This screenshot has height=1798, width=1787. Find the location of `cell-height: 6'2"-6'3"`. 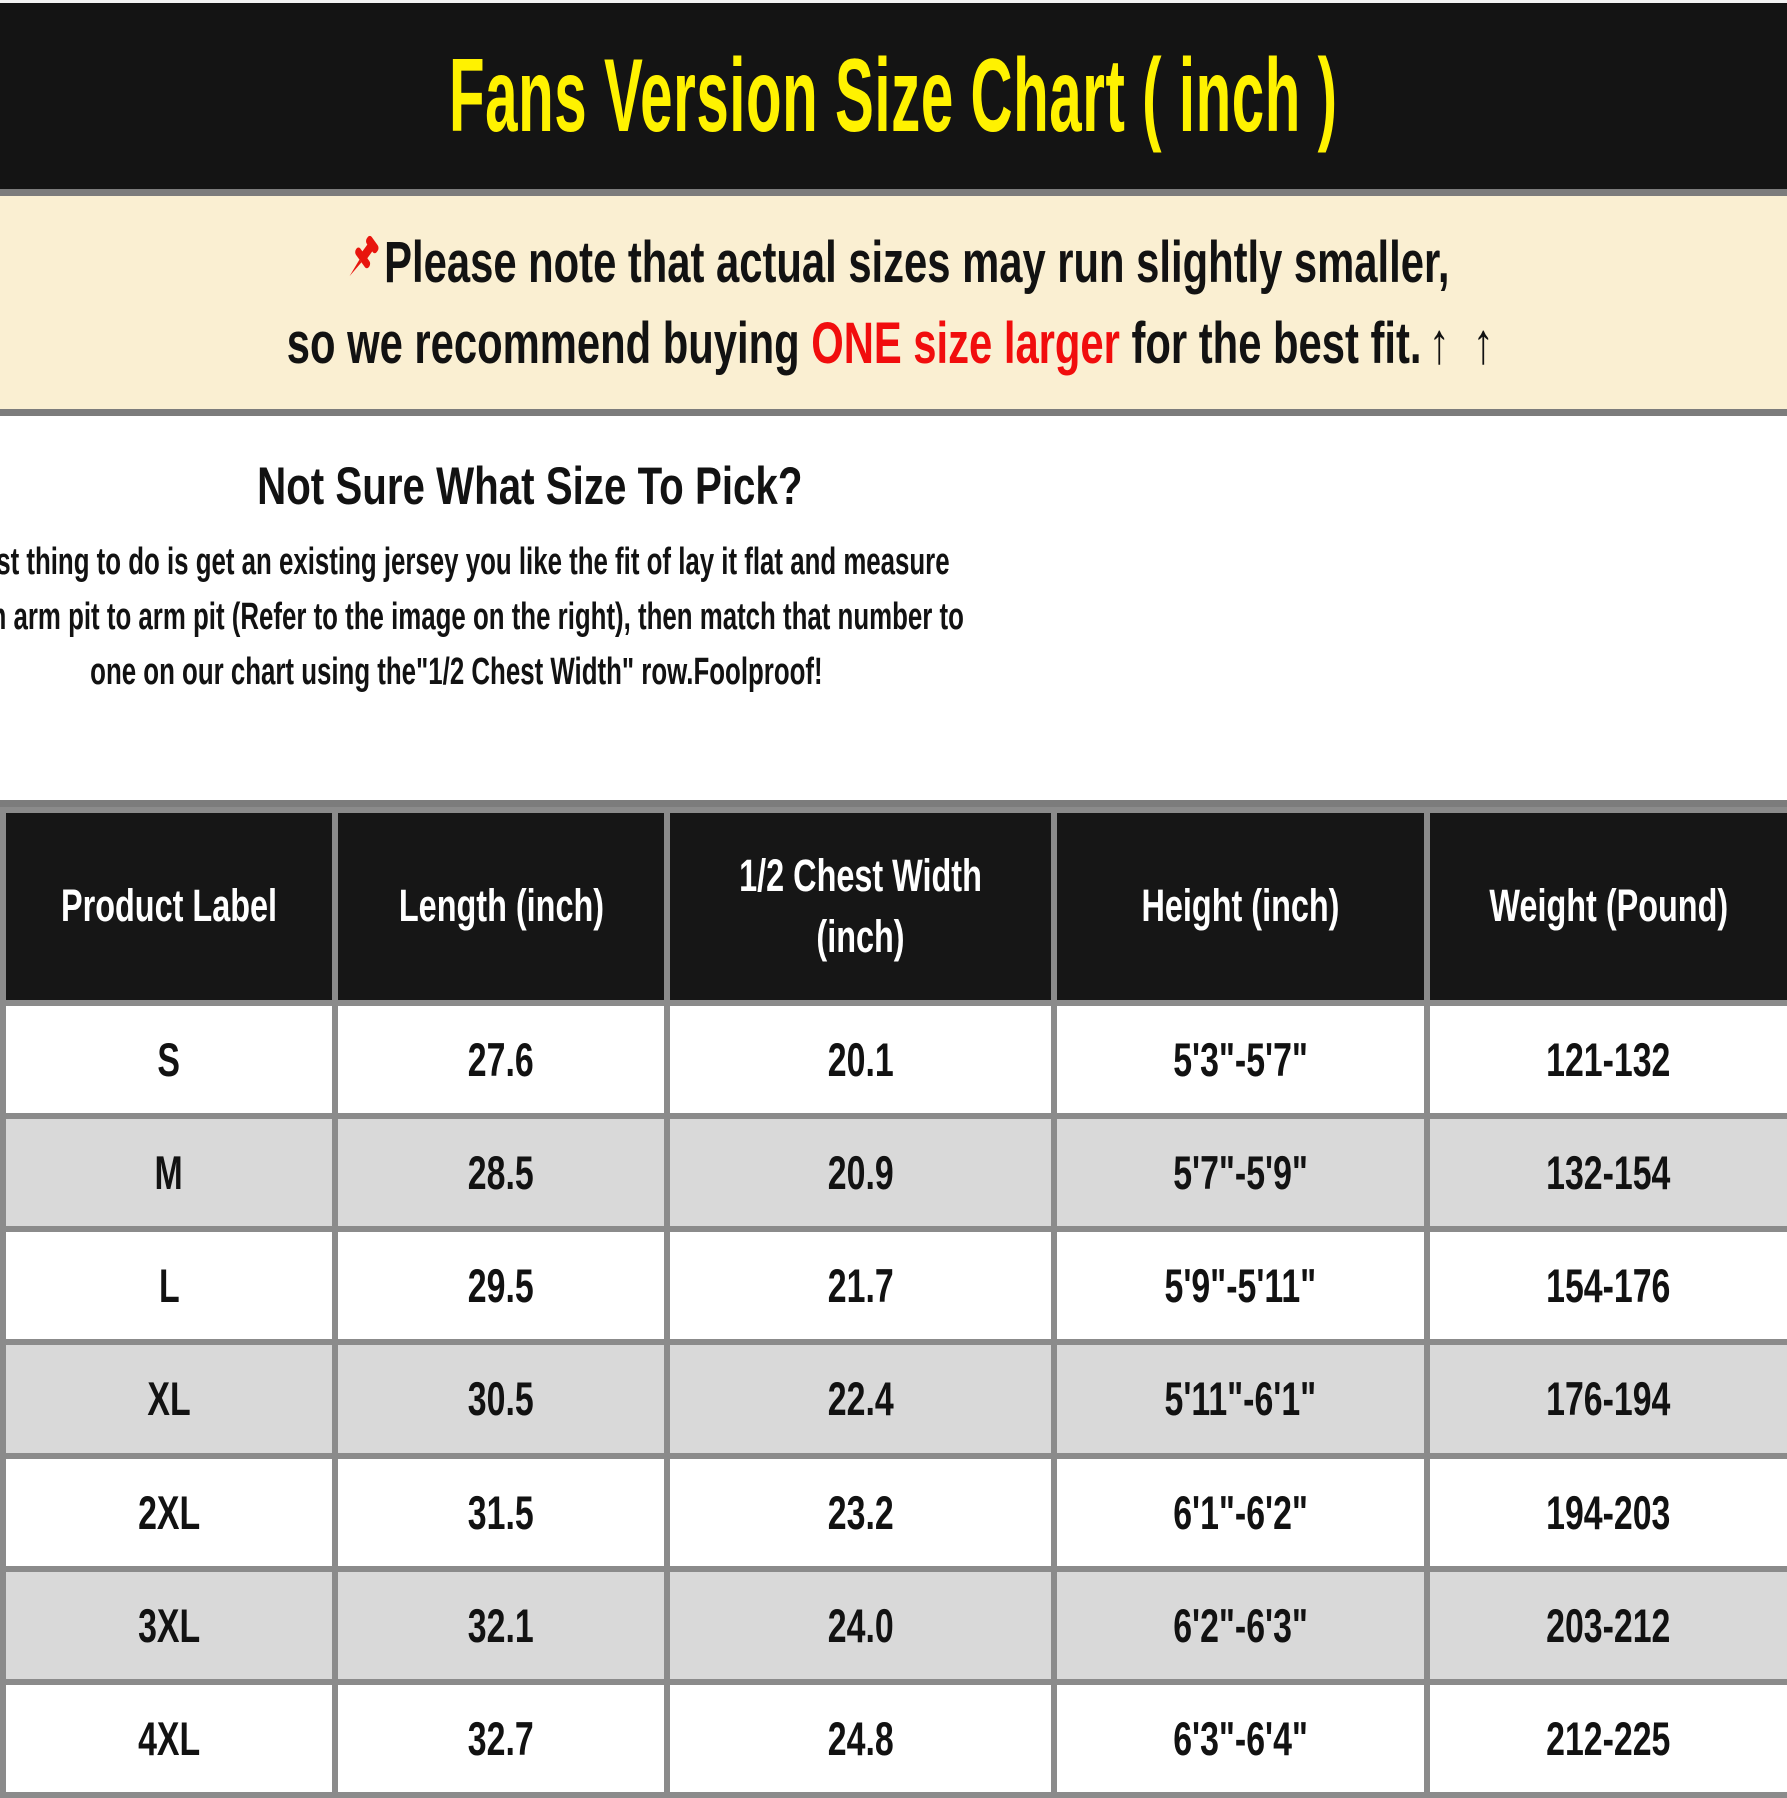

cell-height: 6'2"-6'3" is located at coordinates (1240, 1625).